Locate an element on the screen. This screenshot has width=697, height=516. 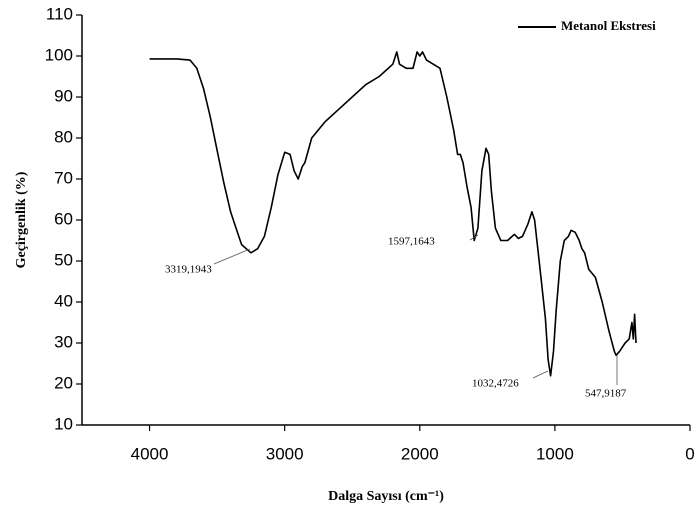
annotation: 547,9187 is located at coordinates (606, 394).